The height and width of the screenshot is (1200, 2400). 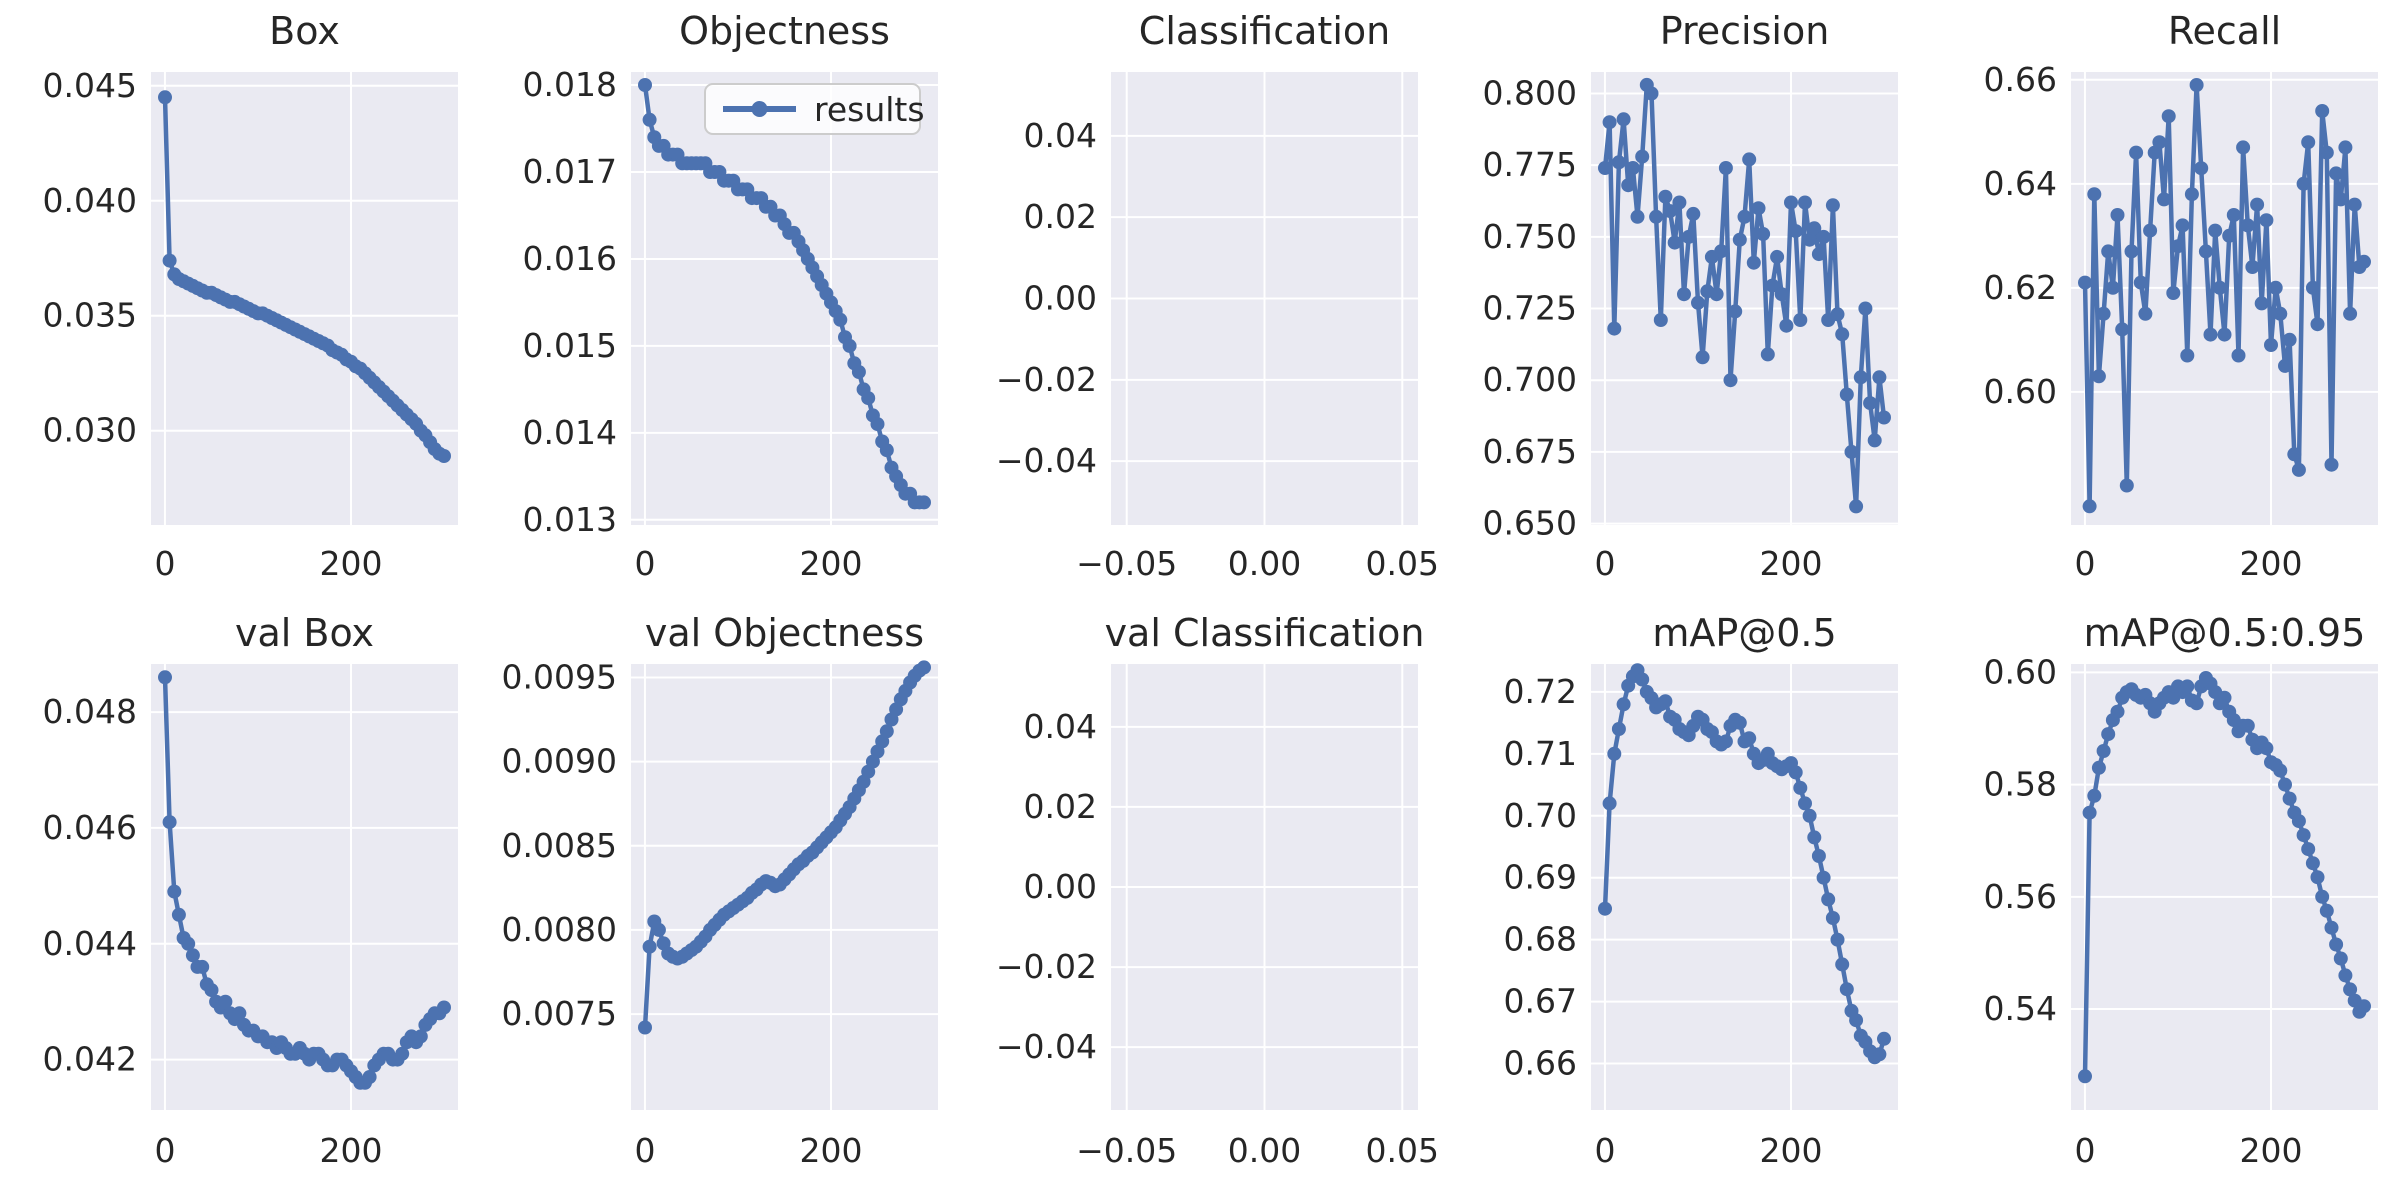 What do you see at coordinates (1540, 939) in the screenshot?
I see `y-tick-label: 0.68` at bounding box center [1540, 939].